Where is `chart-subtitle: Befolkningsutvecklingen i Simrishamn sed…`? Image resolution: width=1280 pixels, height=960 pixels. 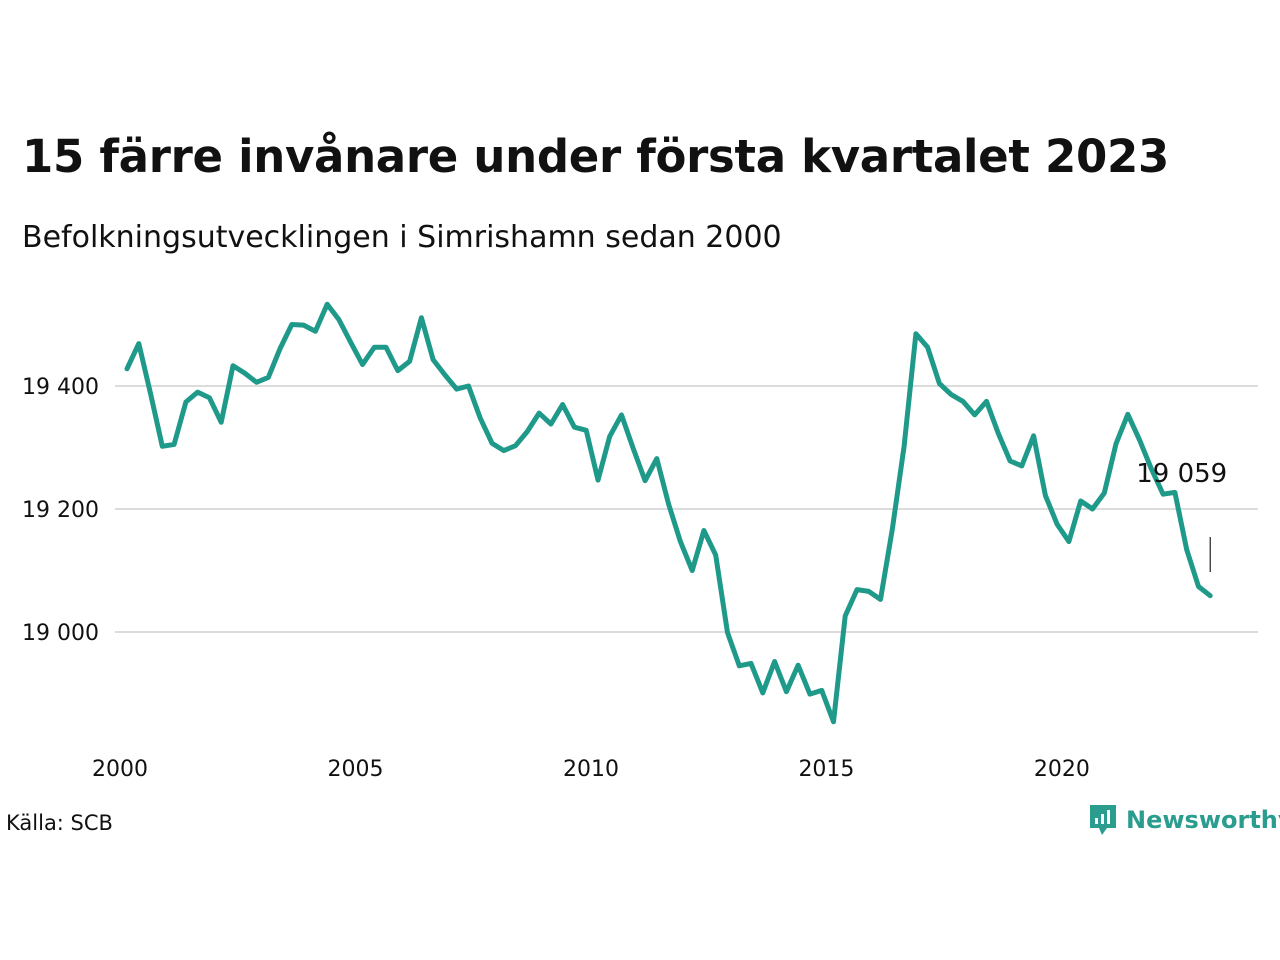
chart-subtitle: Befolkningsutvecklingen i Simrishamn sed… is located at coordinates (402, 237).